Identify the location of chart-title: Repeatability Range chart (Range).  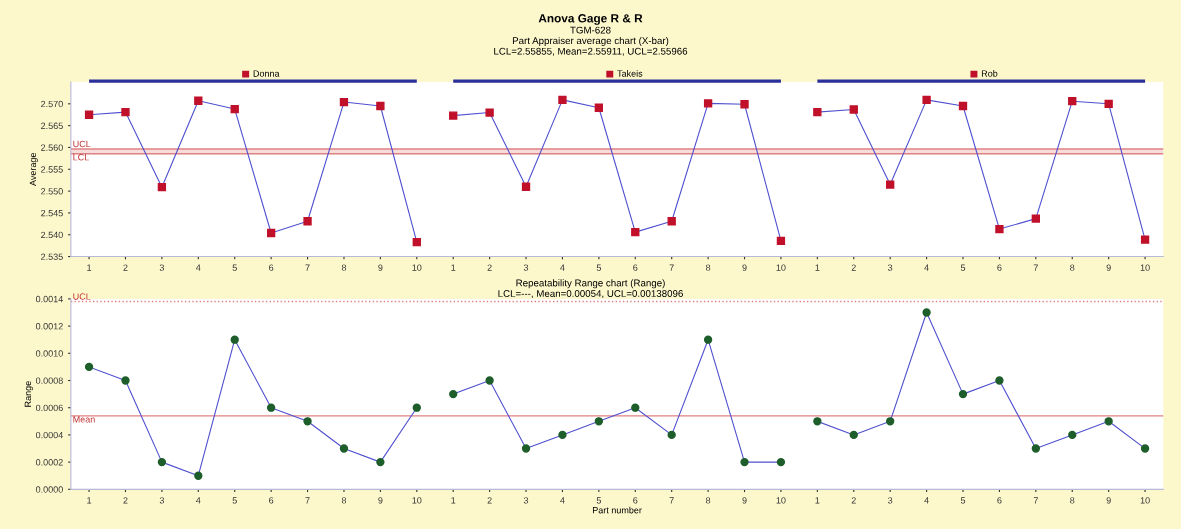
(590, 284).